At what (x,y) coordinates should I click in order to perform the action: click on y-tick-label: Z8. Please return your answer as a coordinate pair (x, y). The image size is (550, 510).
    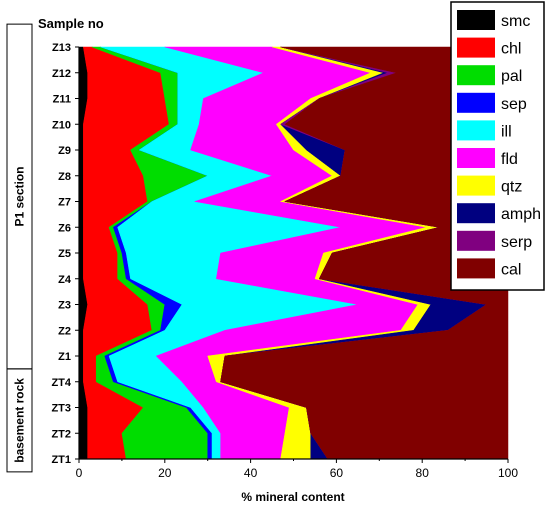
    Looking at the image, I should click on (64, 177).